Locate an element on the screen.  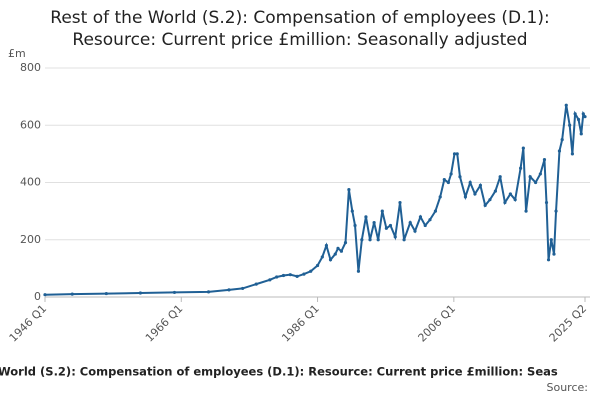
y-tick-label: 800 is located at coordinates (30, 67).